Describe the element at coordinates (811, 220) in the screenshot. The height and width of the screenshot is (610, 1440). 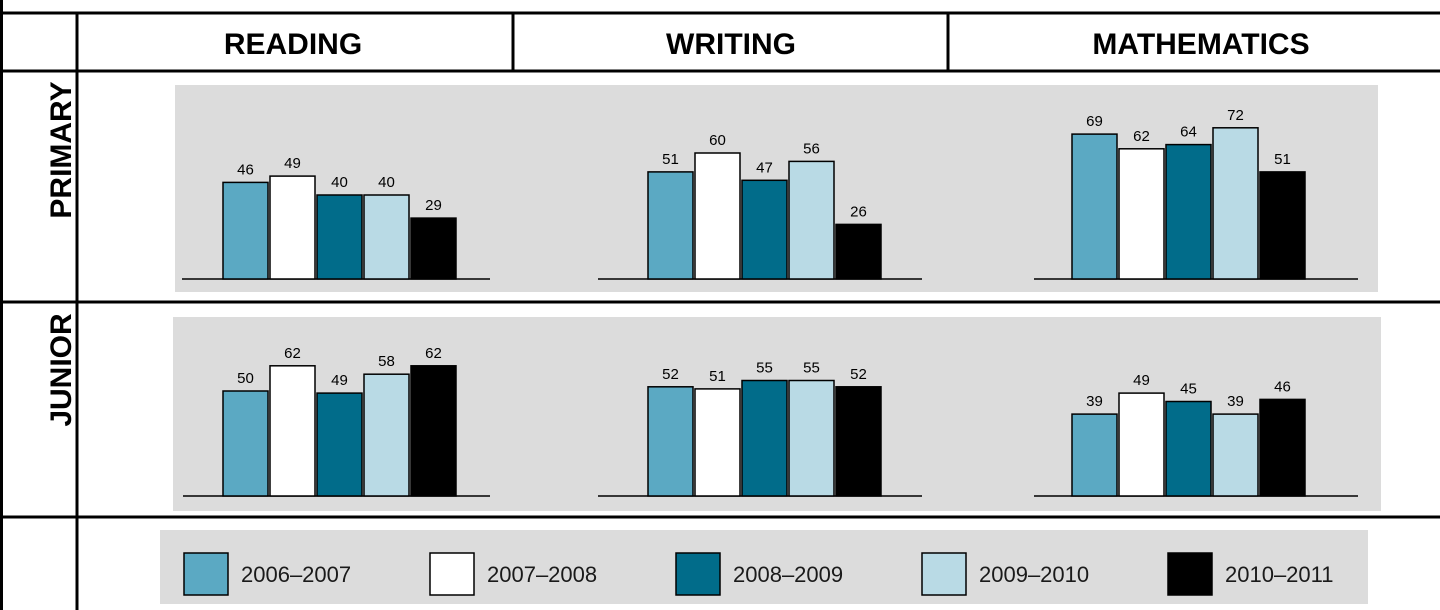
I see `bar-primary-writing-2009-2010` at that location.